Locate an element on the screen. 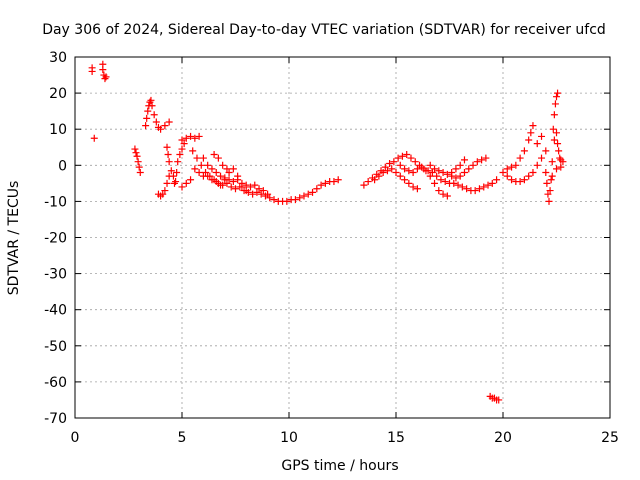  x-axis-title: GPS time / hours is located at coordinates (339, 466).